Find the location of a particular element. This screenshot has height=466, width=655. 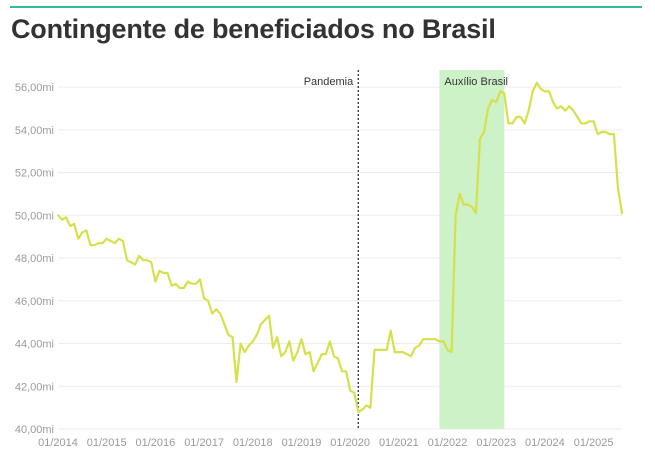

highlight-band-layer is located at coordinates (472, 249).